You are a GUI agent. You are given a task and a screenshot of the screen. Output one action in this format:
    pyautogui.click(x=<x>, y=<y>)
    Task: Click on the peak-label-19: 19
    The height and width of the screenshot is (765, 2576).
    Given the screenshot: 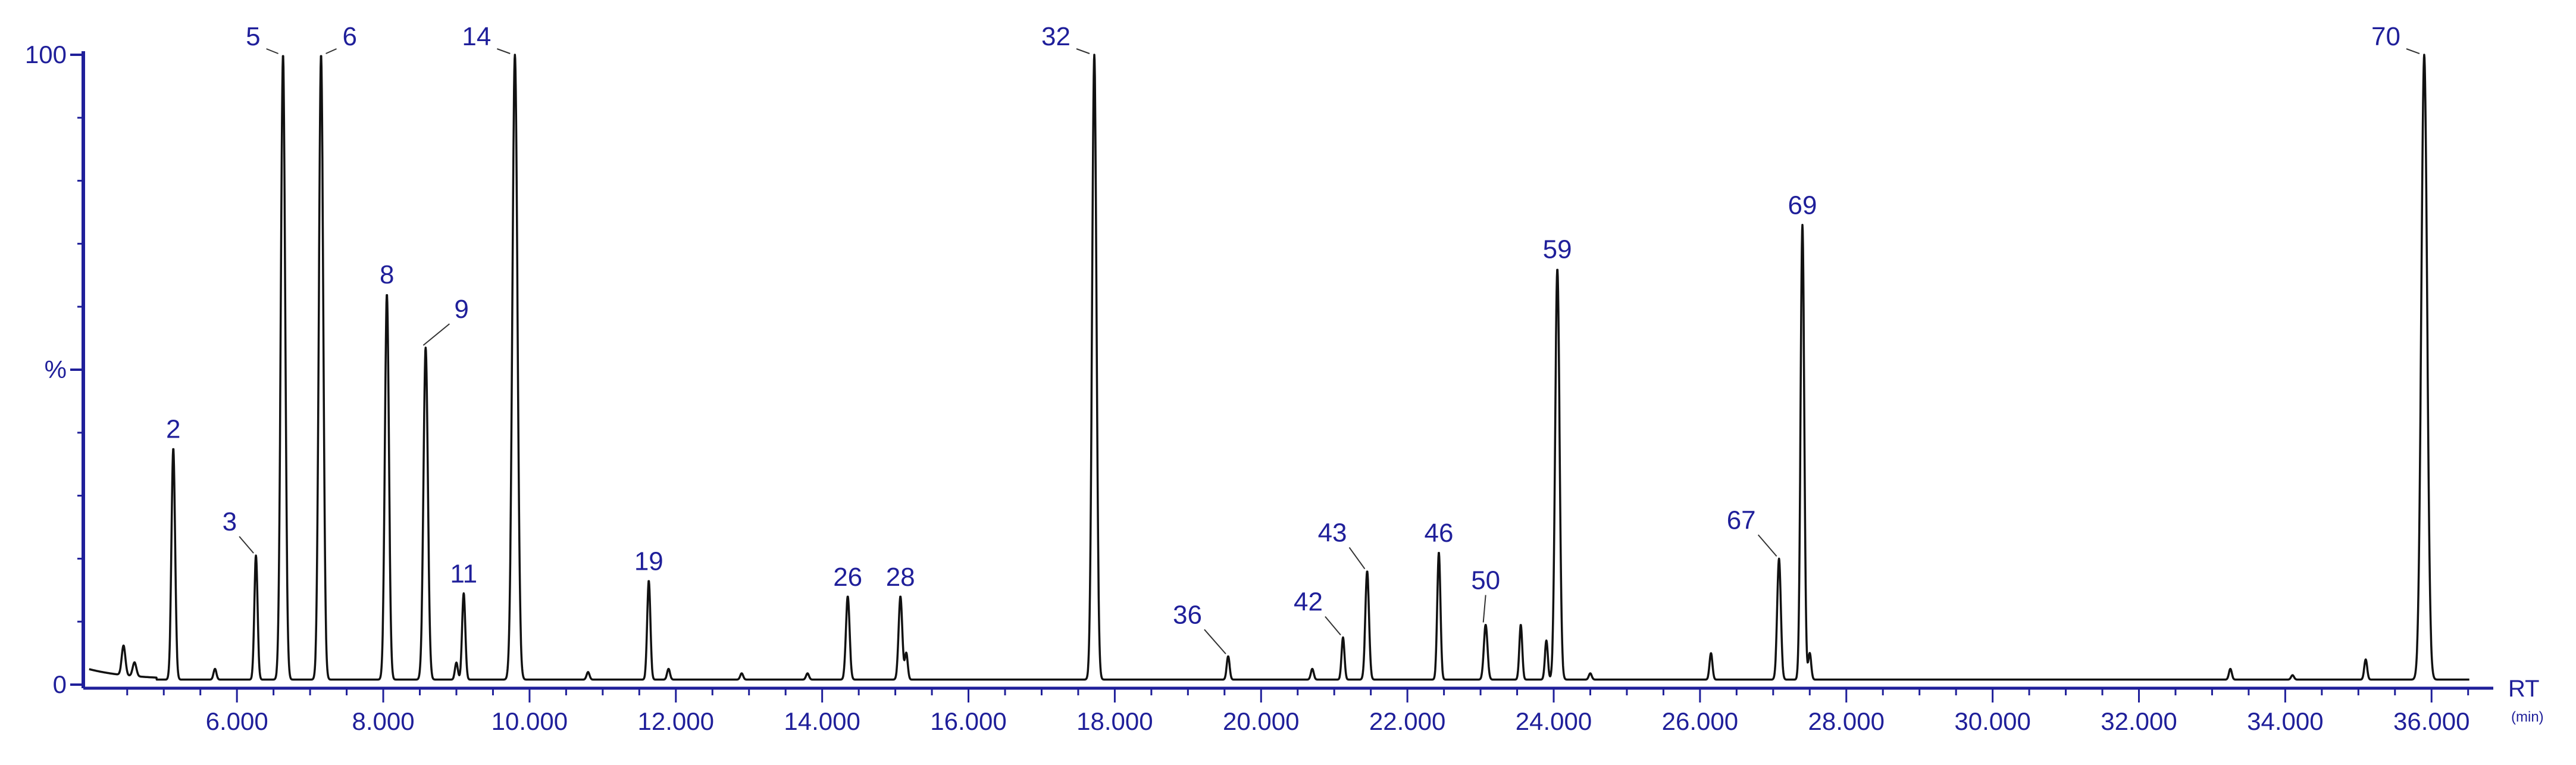 What is the action you would take?
    pyautogui.click(x=648, y=561)
    